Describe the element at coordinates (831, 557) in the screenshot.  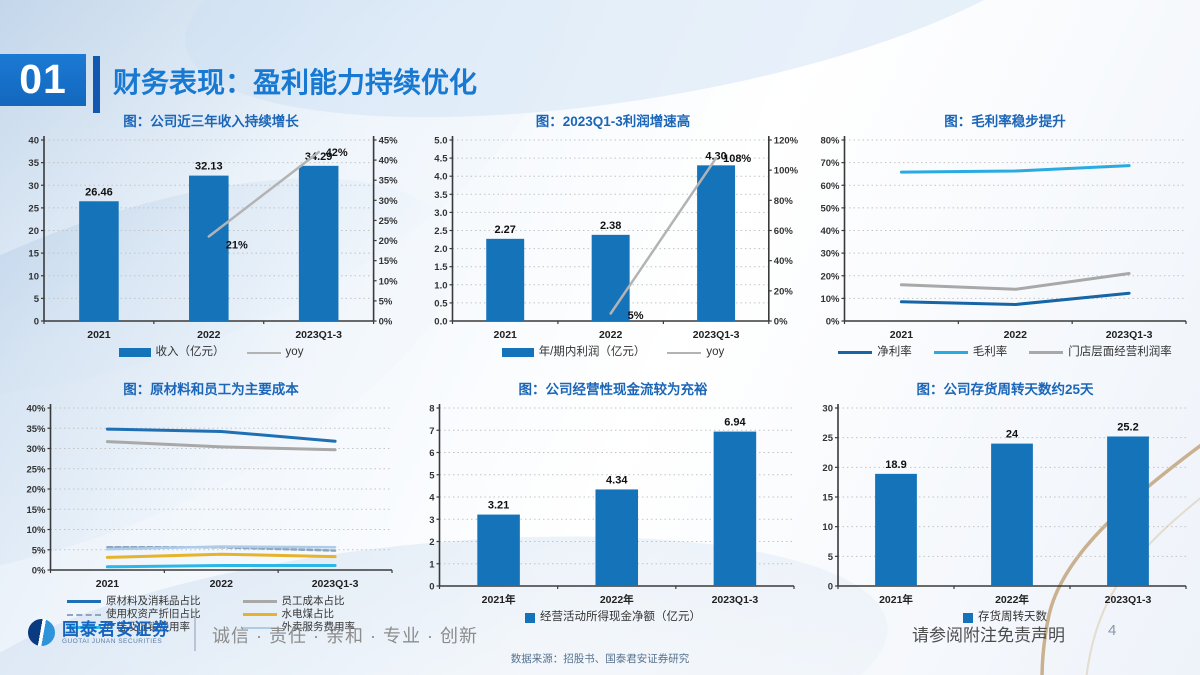
I see `svg-text: 5` at that location.